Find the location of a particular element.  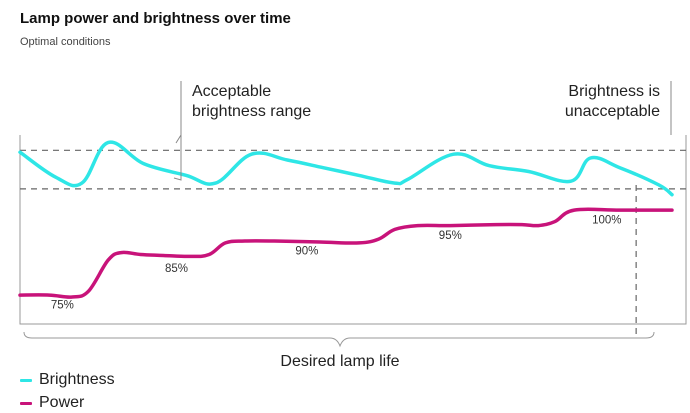

lamp-life-brace is located at coordinates (339, 339).